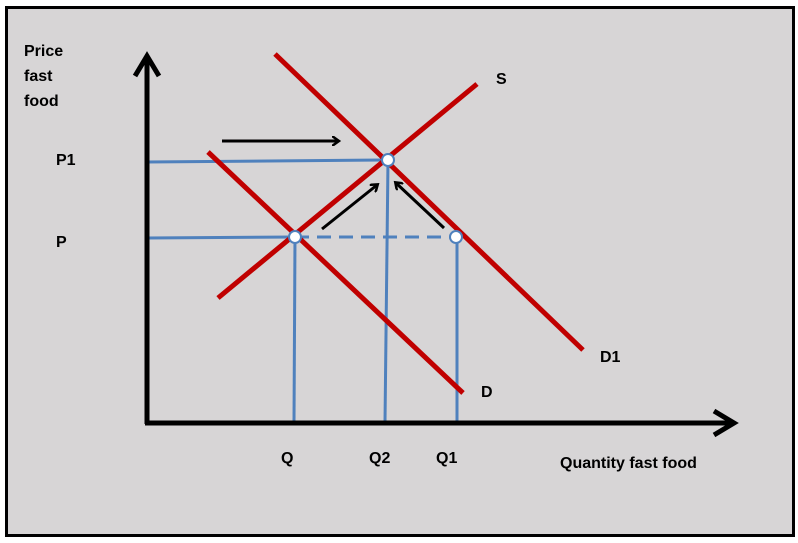  I want to click on supply-curve, so click(347, 191).